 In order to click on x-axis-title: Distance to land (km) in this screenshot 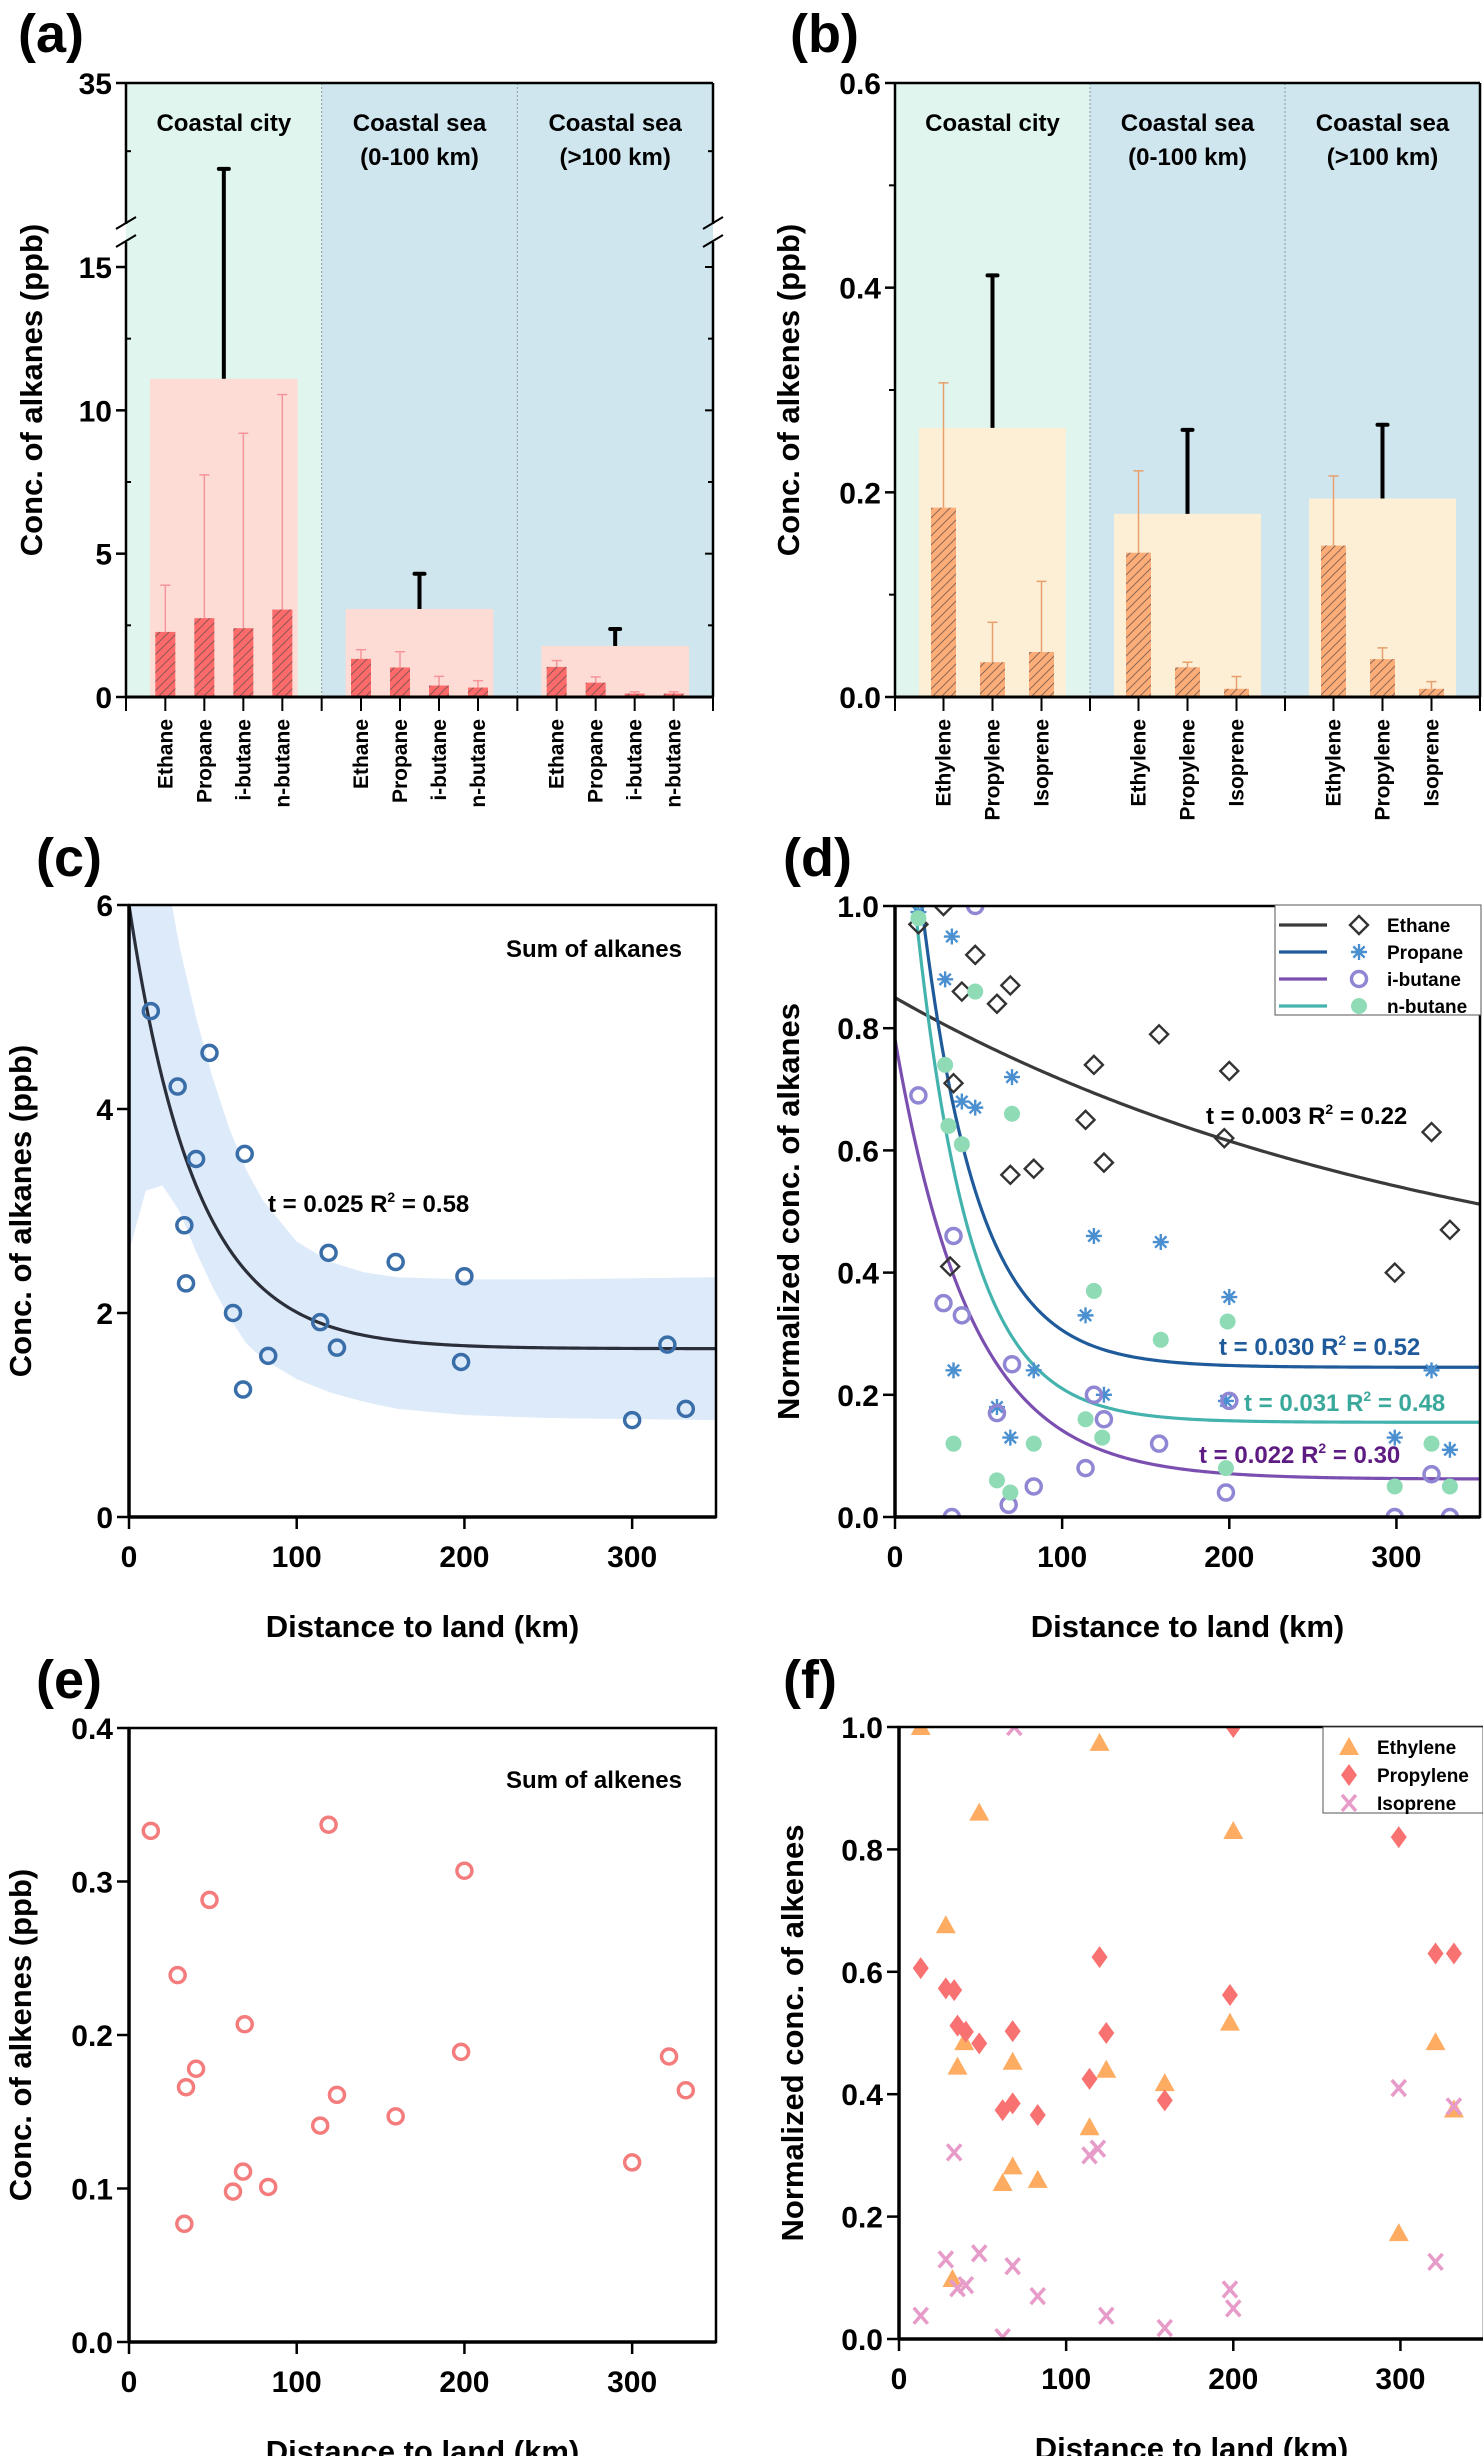, I will do `click(1188, 1626)`.